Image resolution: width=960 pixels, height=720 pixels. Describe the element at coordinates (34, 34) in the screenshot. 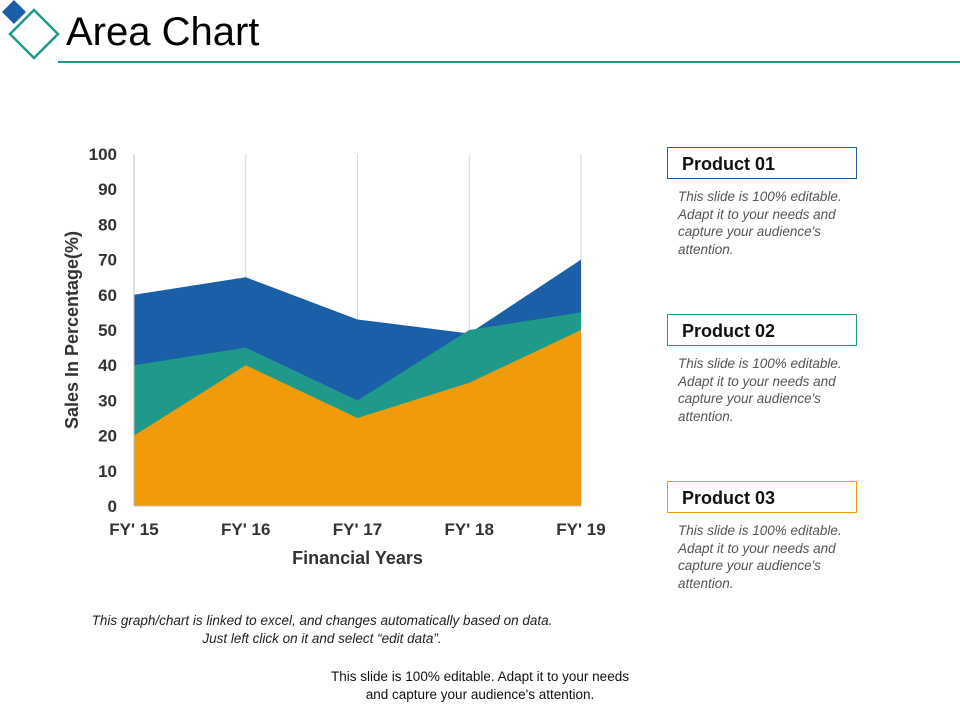

I see `outline-diamond-icon` at that location.